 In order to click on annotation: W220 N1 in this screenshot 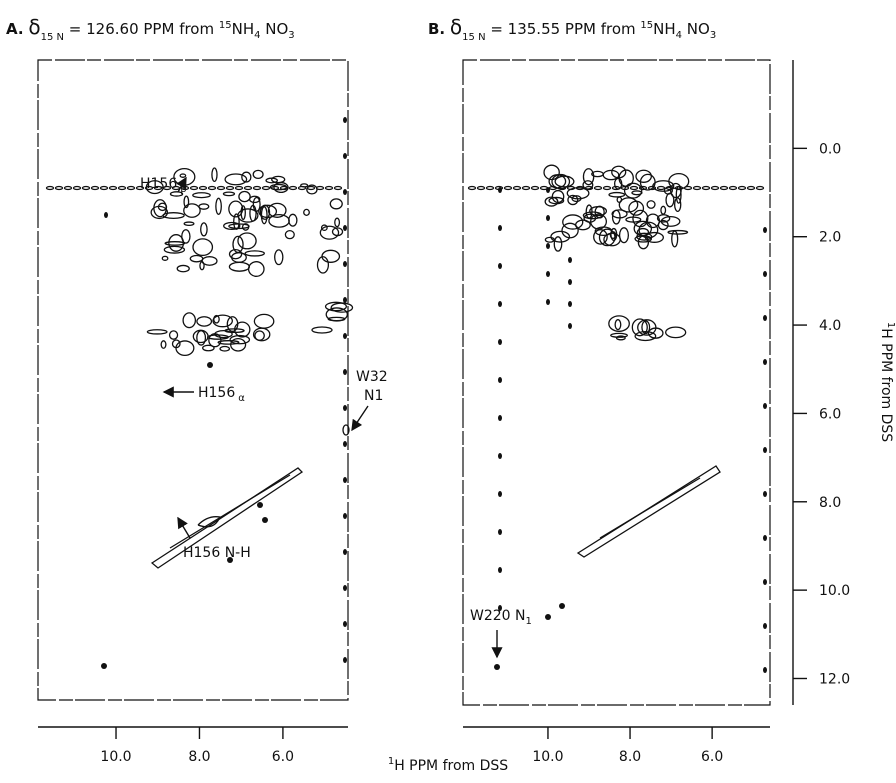, I will do `click(501, 617)`.